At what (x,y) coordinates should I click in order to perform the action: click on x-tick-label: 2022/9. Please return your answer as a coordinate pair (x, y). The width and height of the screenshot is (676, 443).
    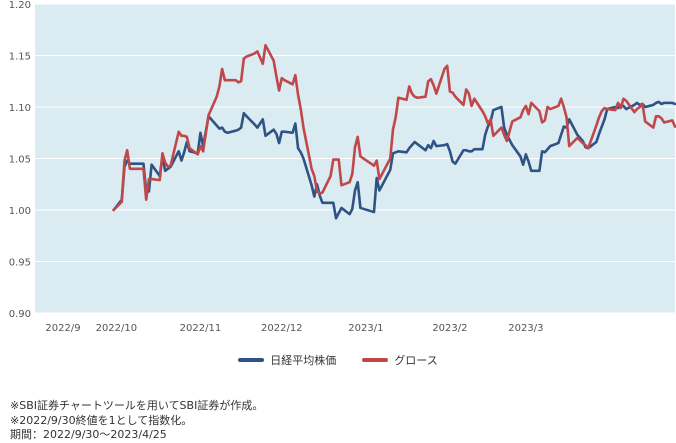
    Looking at the image, I should click on (62, 328).